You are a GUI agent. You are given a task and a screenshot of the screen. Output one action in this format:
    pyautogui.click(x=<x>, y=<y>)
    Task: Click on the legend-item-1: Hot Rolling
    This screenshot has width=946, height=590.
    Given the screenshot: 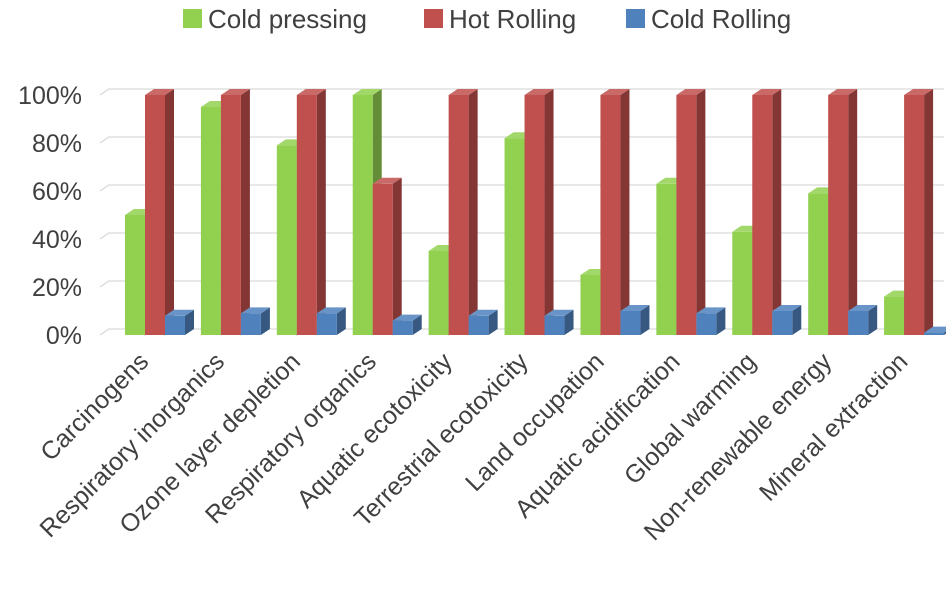 What is the action you would take?
    pyautogui.click(x=500, y=19)
    